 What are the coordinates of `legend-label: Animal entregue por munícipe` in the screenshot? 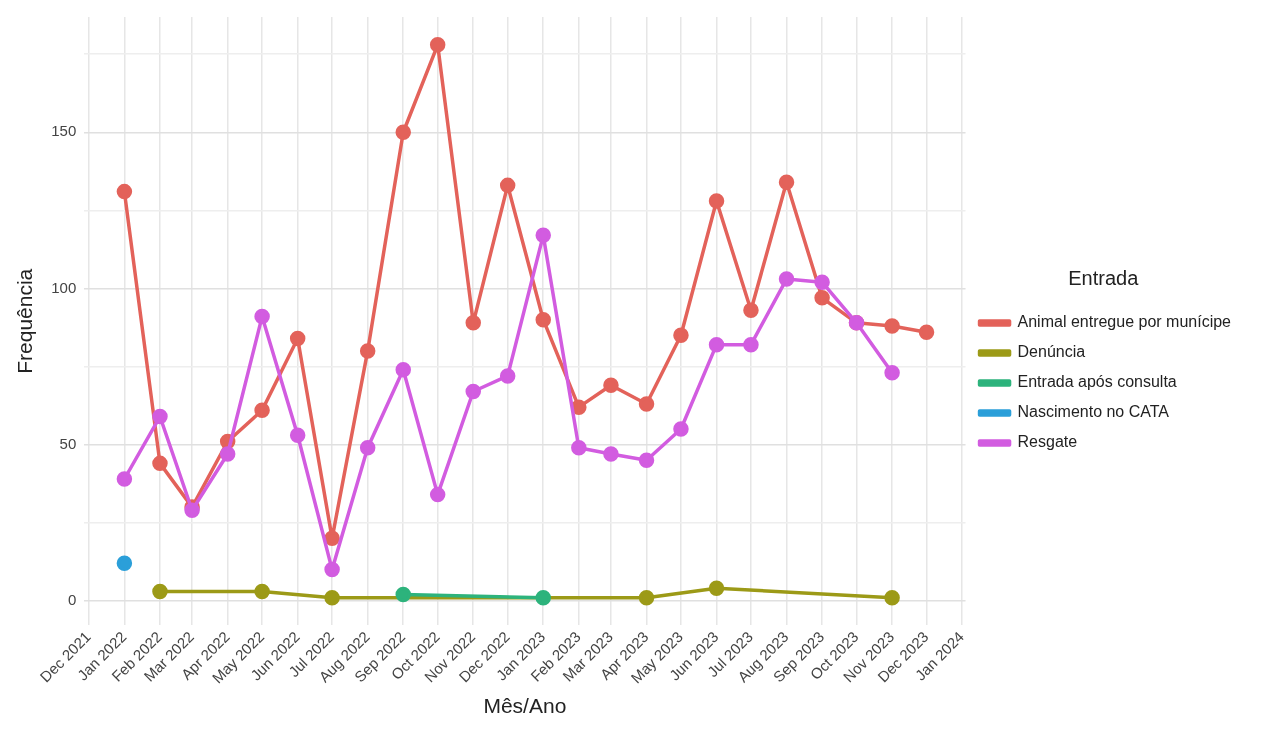 It's located at (1124, 322).